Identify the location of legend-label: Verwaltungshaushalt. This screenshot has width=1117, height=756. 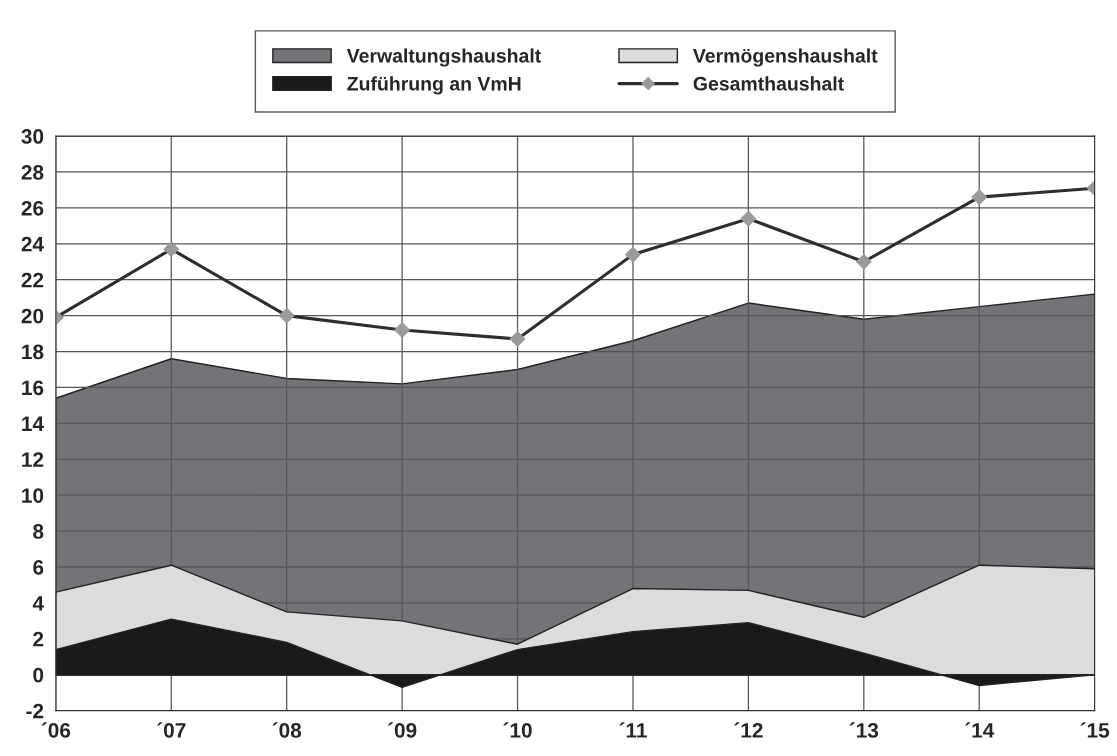
(443, 57).